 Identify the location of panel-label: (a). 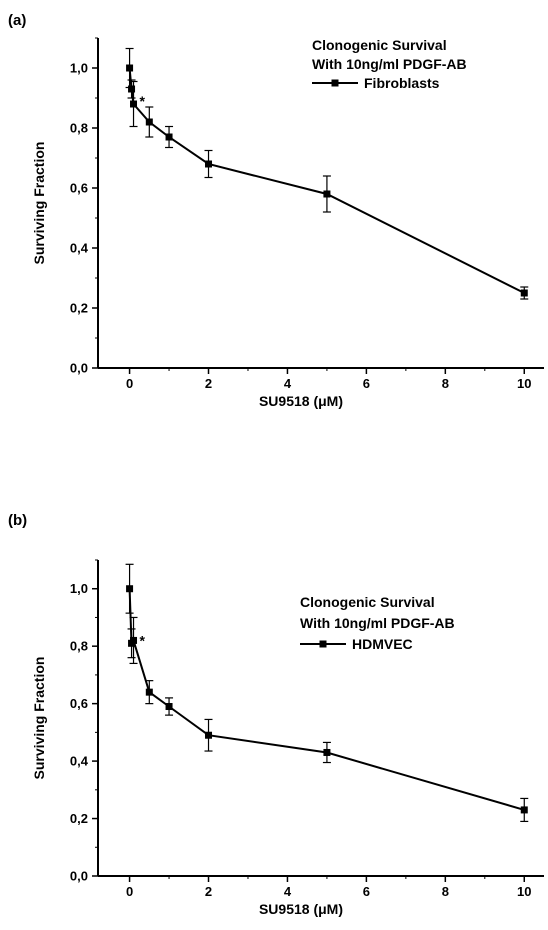
(17, 20).